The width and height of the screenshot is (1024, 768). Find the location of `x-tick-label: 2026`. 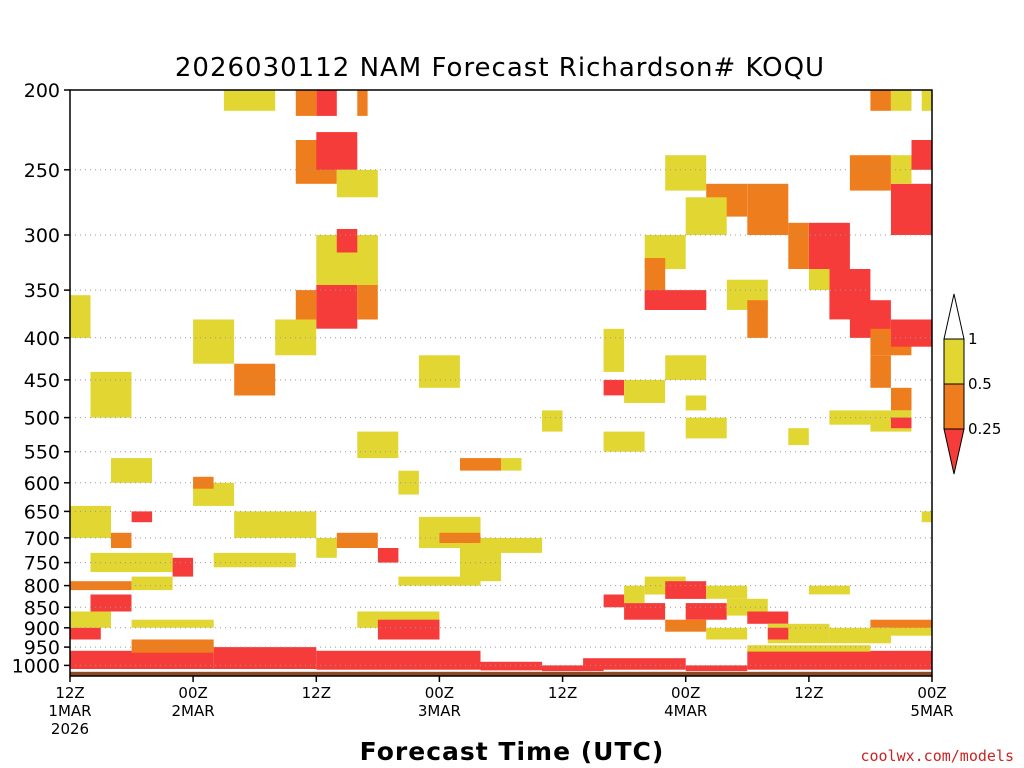

x-tick-label: 2026 is located at coordinates (70, 729).